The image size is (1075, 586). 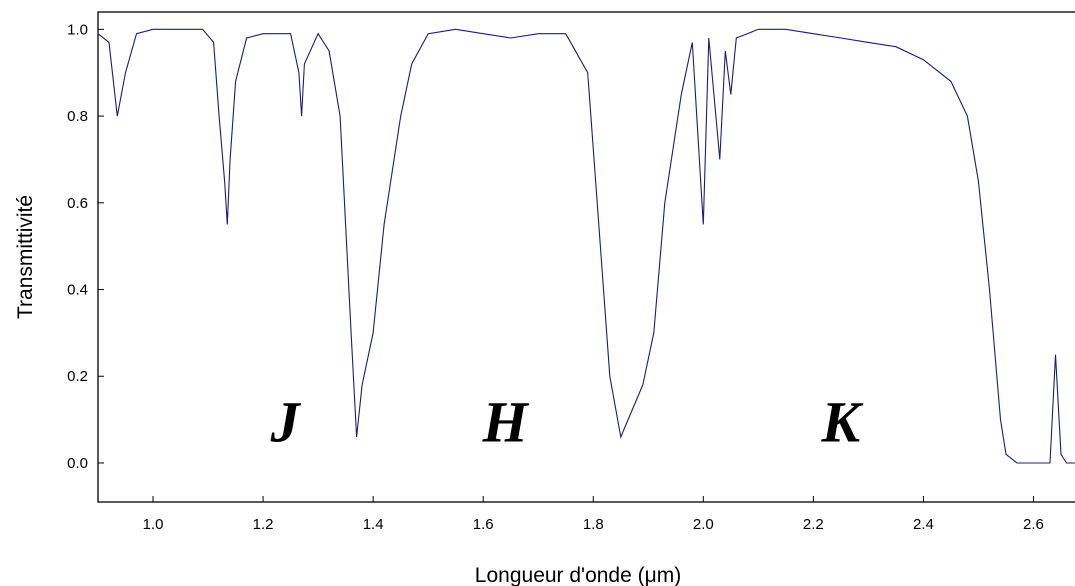 I want to click on x-tick-label: 2.4, so click(x=923, y=524).